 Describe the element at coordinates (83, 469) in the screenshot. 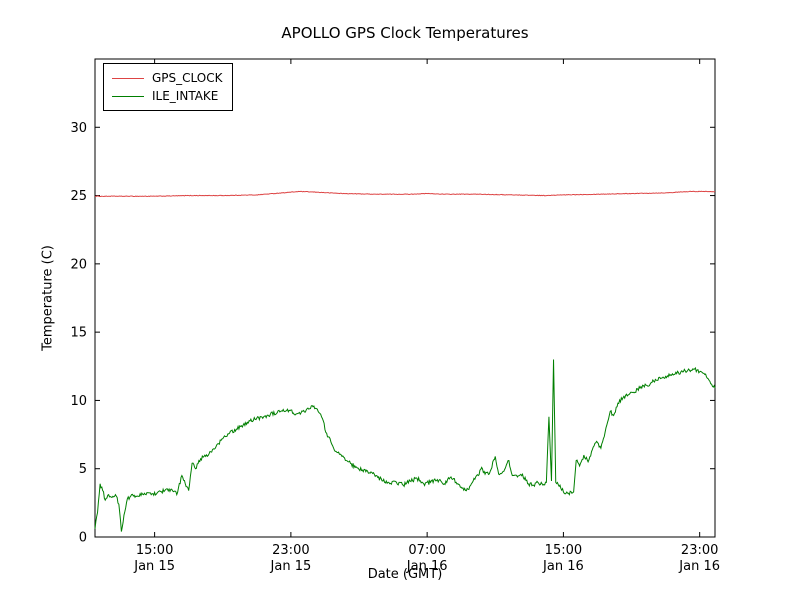

I see `y-tick-label: 5` at that location.